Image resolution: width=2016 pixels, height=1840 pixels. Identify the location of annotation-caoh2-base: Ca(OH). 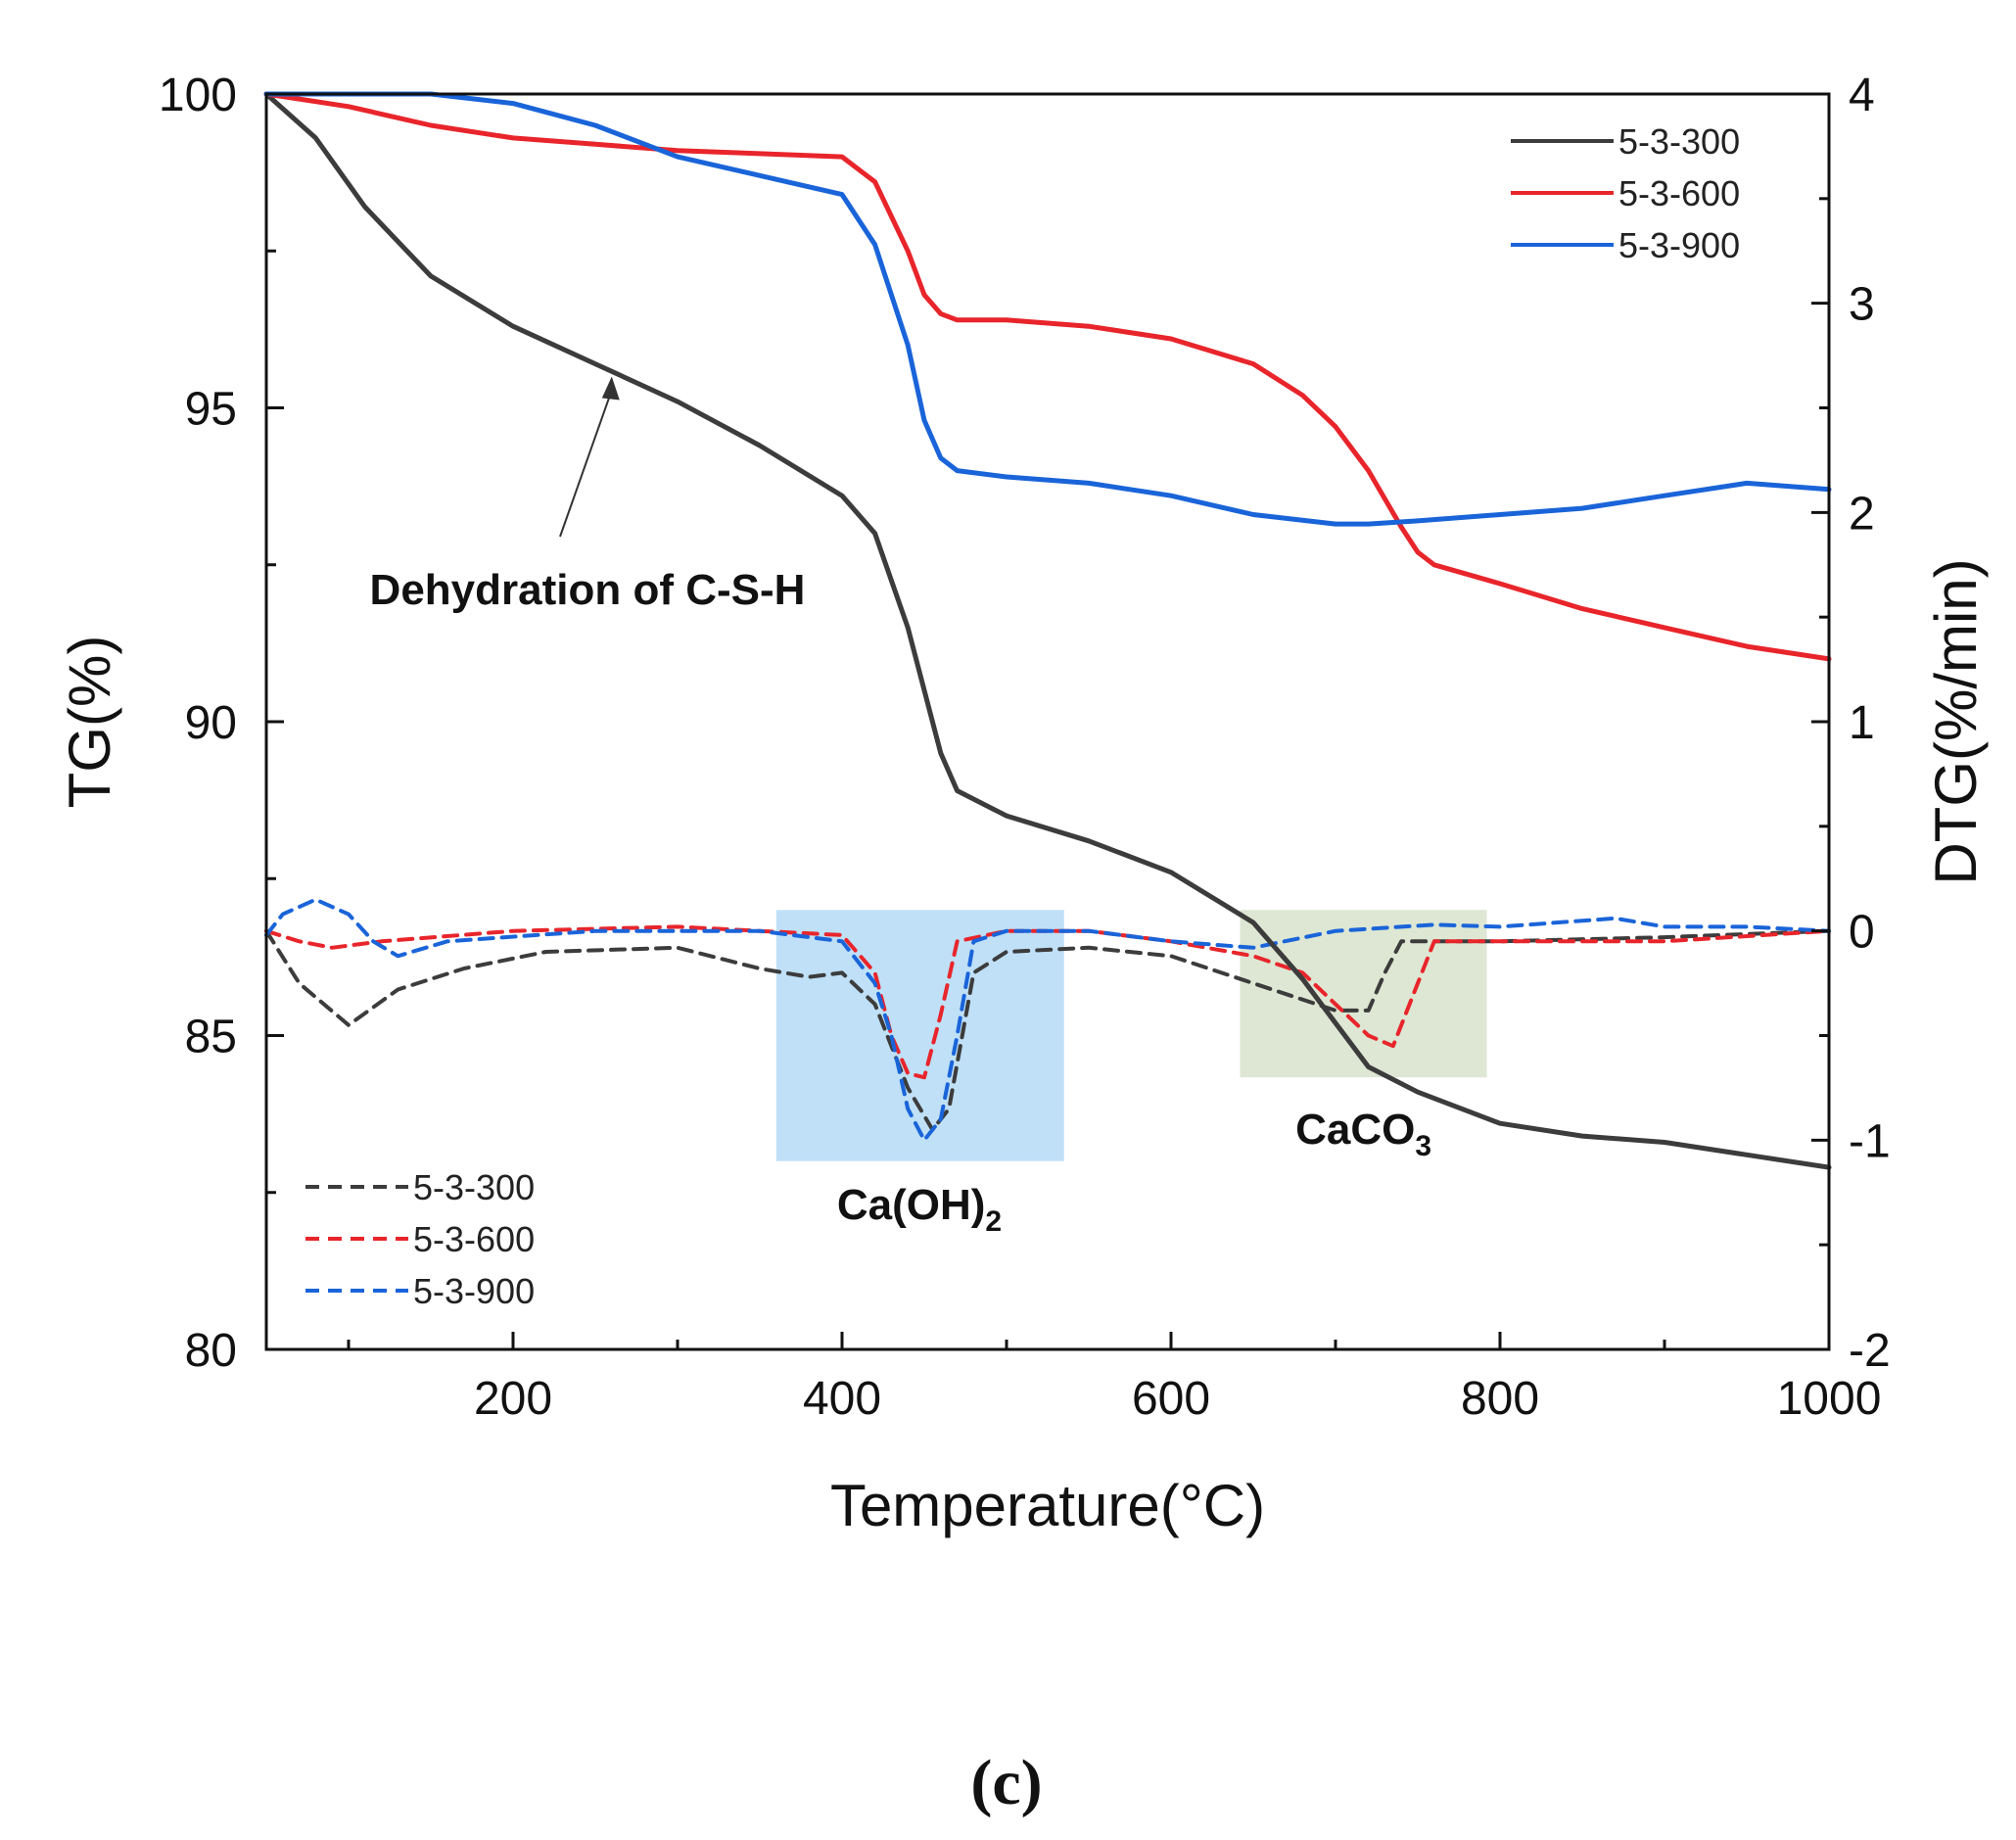
(911, 1205).